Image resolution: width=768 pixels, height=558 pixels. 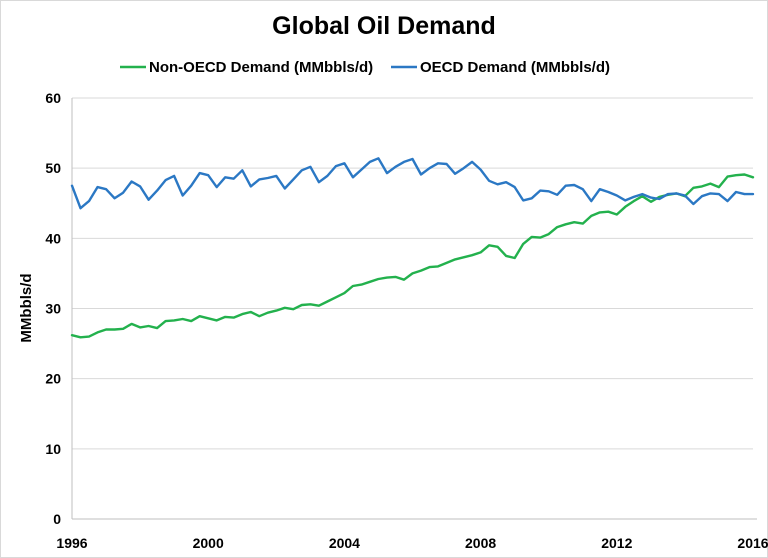 What do you see at coordinates (53, 238) in the screenshot?
I see `y-tick-label: 40` at bounding box center [53, 238].